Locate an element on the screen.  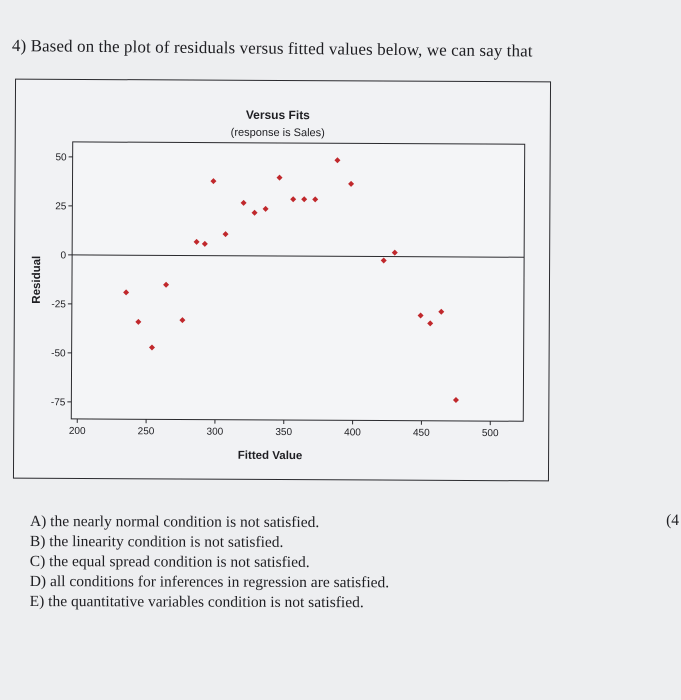
y-axis: 50 25 0 -25 -50 -75 is located at coordinates (62, 280).